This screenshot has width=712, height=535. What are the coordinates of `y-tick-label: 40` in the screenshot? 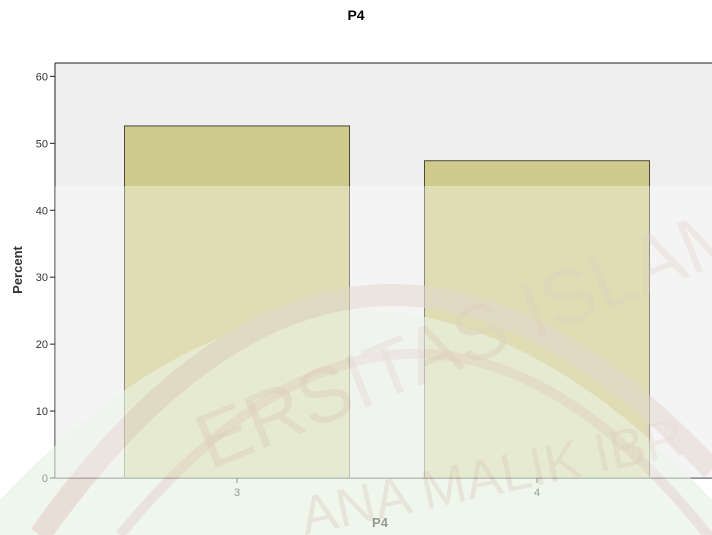 It's located at (42, 211).